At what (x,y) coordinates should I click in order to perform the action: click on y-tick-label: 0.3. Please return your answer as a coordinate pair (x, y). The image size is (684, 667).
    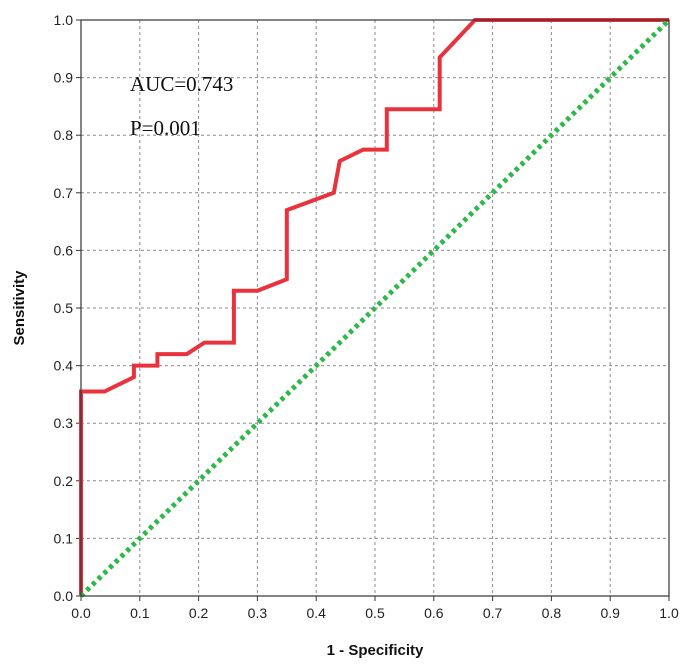
    Looking at the image, I should click on (64, 423).